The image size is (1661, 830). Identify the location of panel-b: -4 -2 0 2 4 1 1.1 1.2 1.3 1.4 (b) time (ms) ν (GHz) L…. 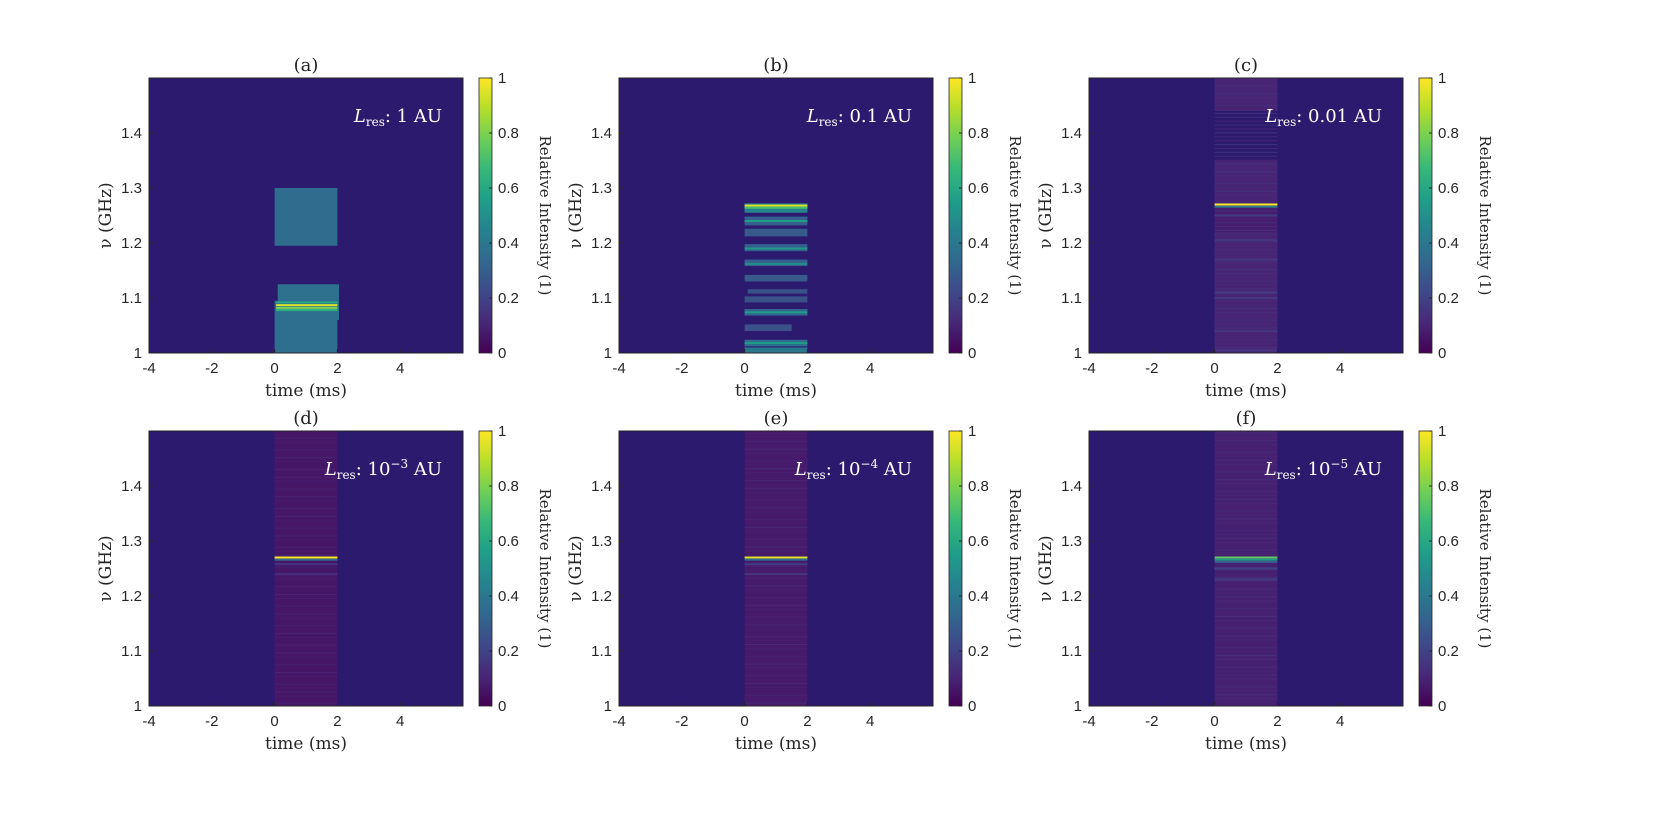
(795, 228).